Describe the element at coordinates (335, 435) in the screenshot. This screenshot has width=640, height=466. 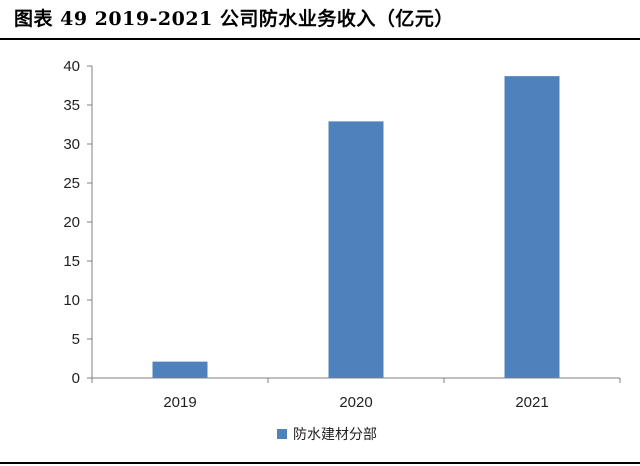
I see `legend-label: 防水建材分部` at that location.